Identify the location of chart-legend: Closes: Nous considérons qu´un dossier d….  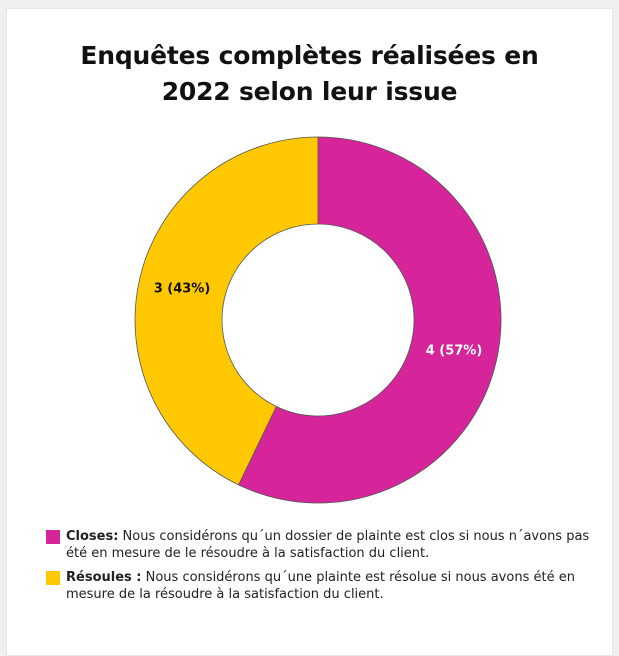
(326, 569).